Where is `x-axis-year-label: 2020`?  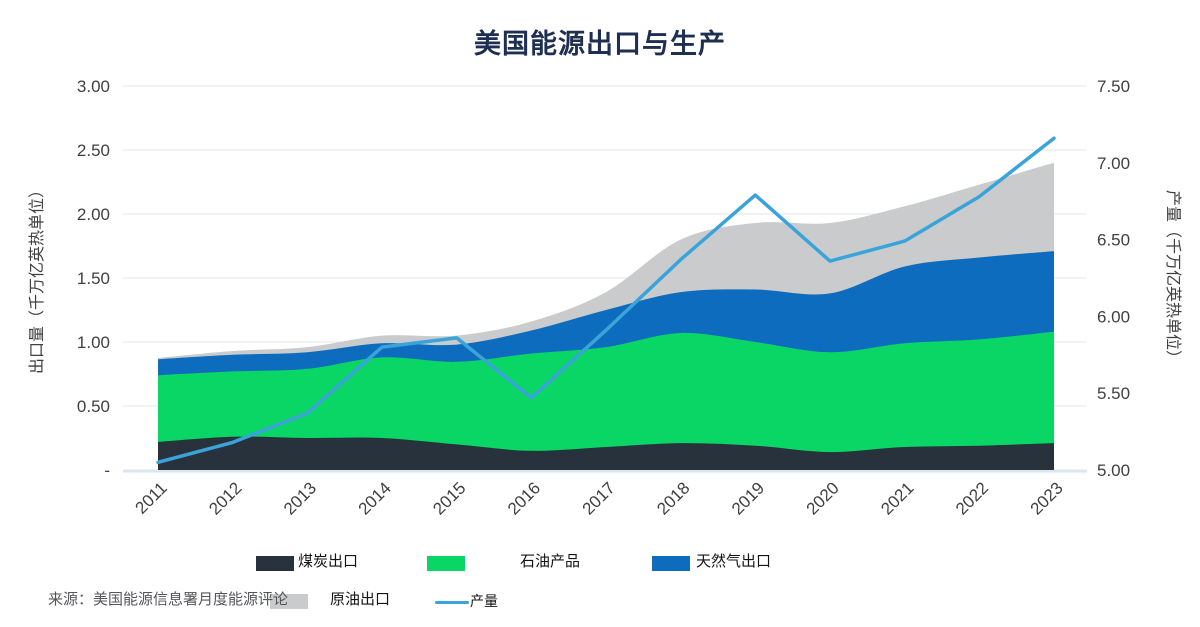 x-axis-year-label: 2020 is located at coordinates (823, 498).